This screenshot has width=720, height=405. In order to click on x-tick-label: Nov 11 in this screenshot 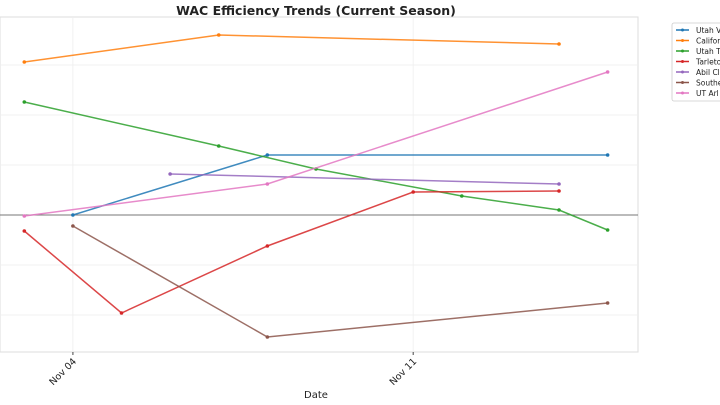, I will do `click(404, 372)`.